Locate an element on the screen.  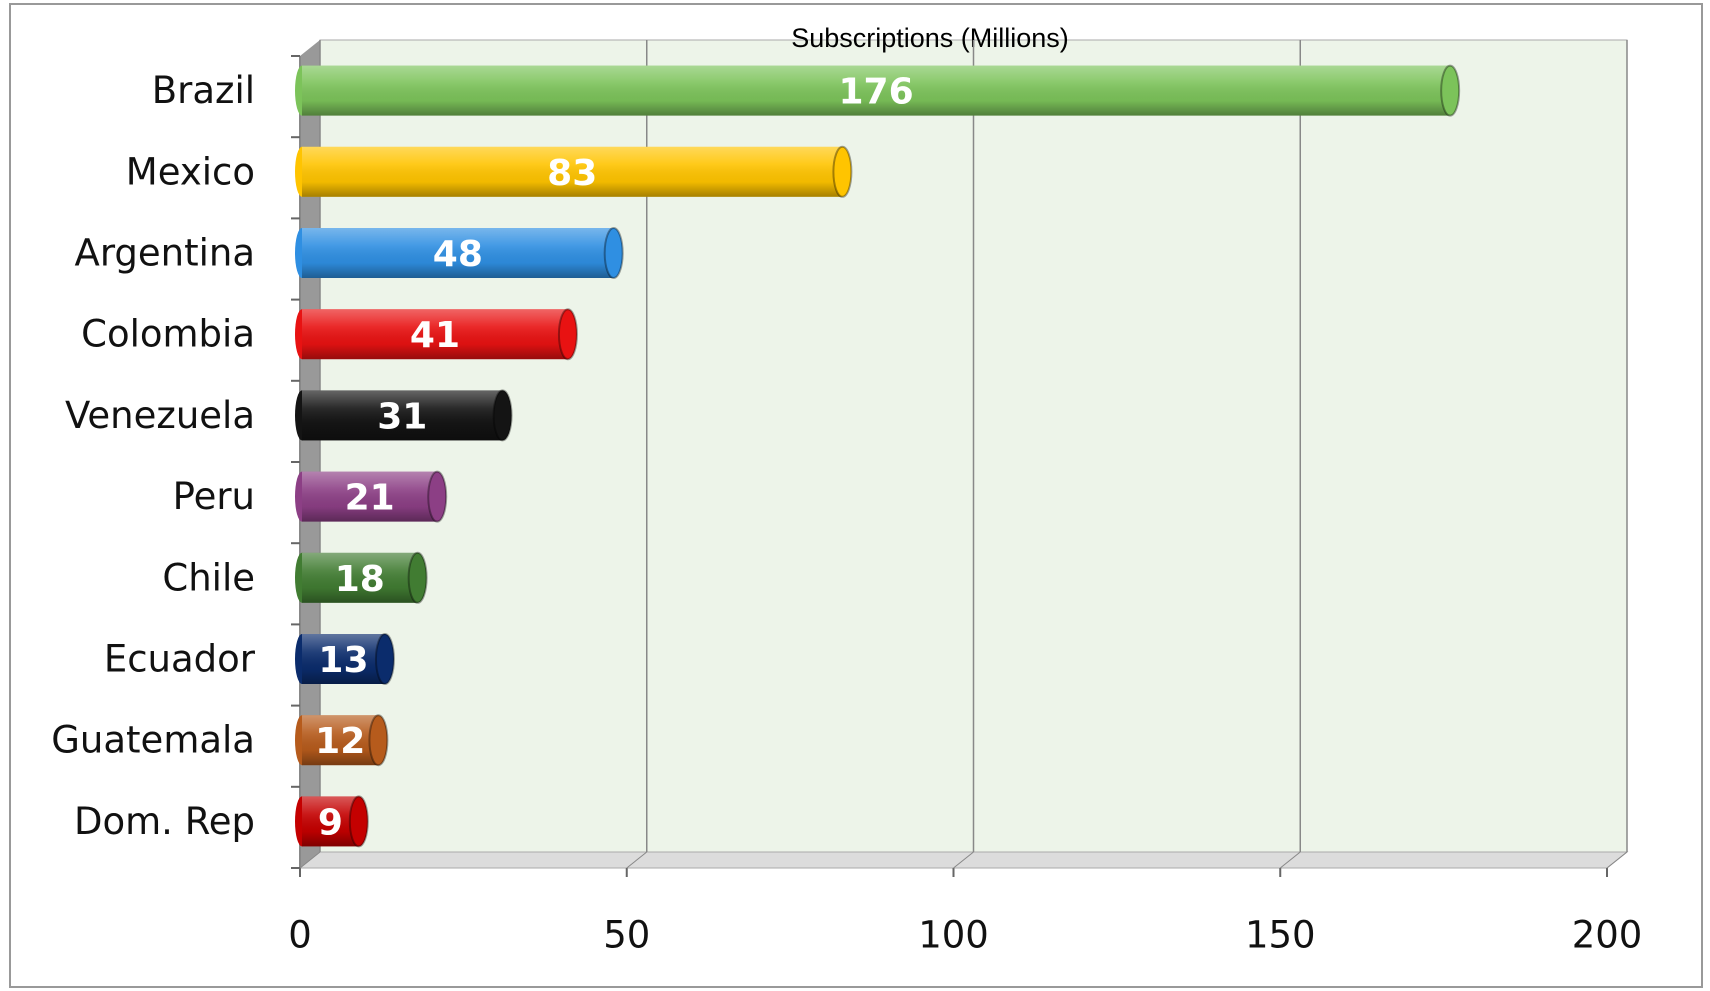
value-label: 83 is located at coordinates (572, 173).